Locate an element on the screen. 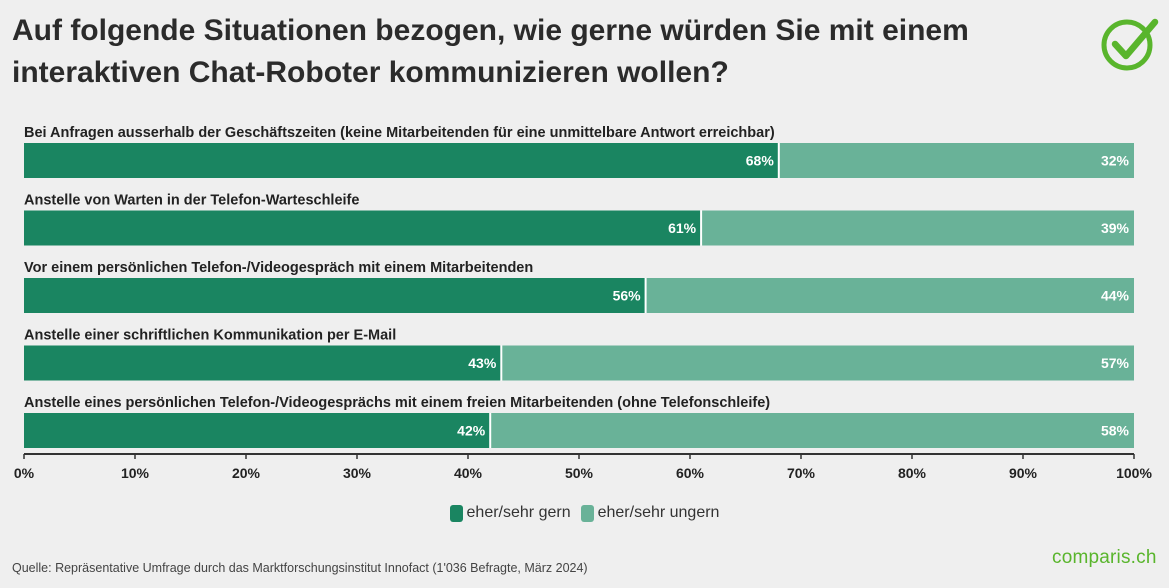  legend-label-gern: eher/sehr gern is located at coordinates (518, 512).